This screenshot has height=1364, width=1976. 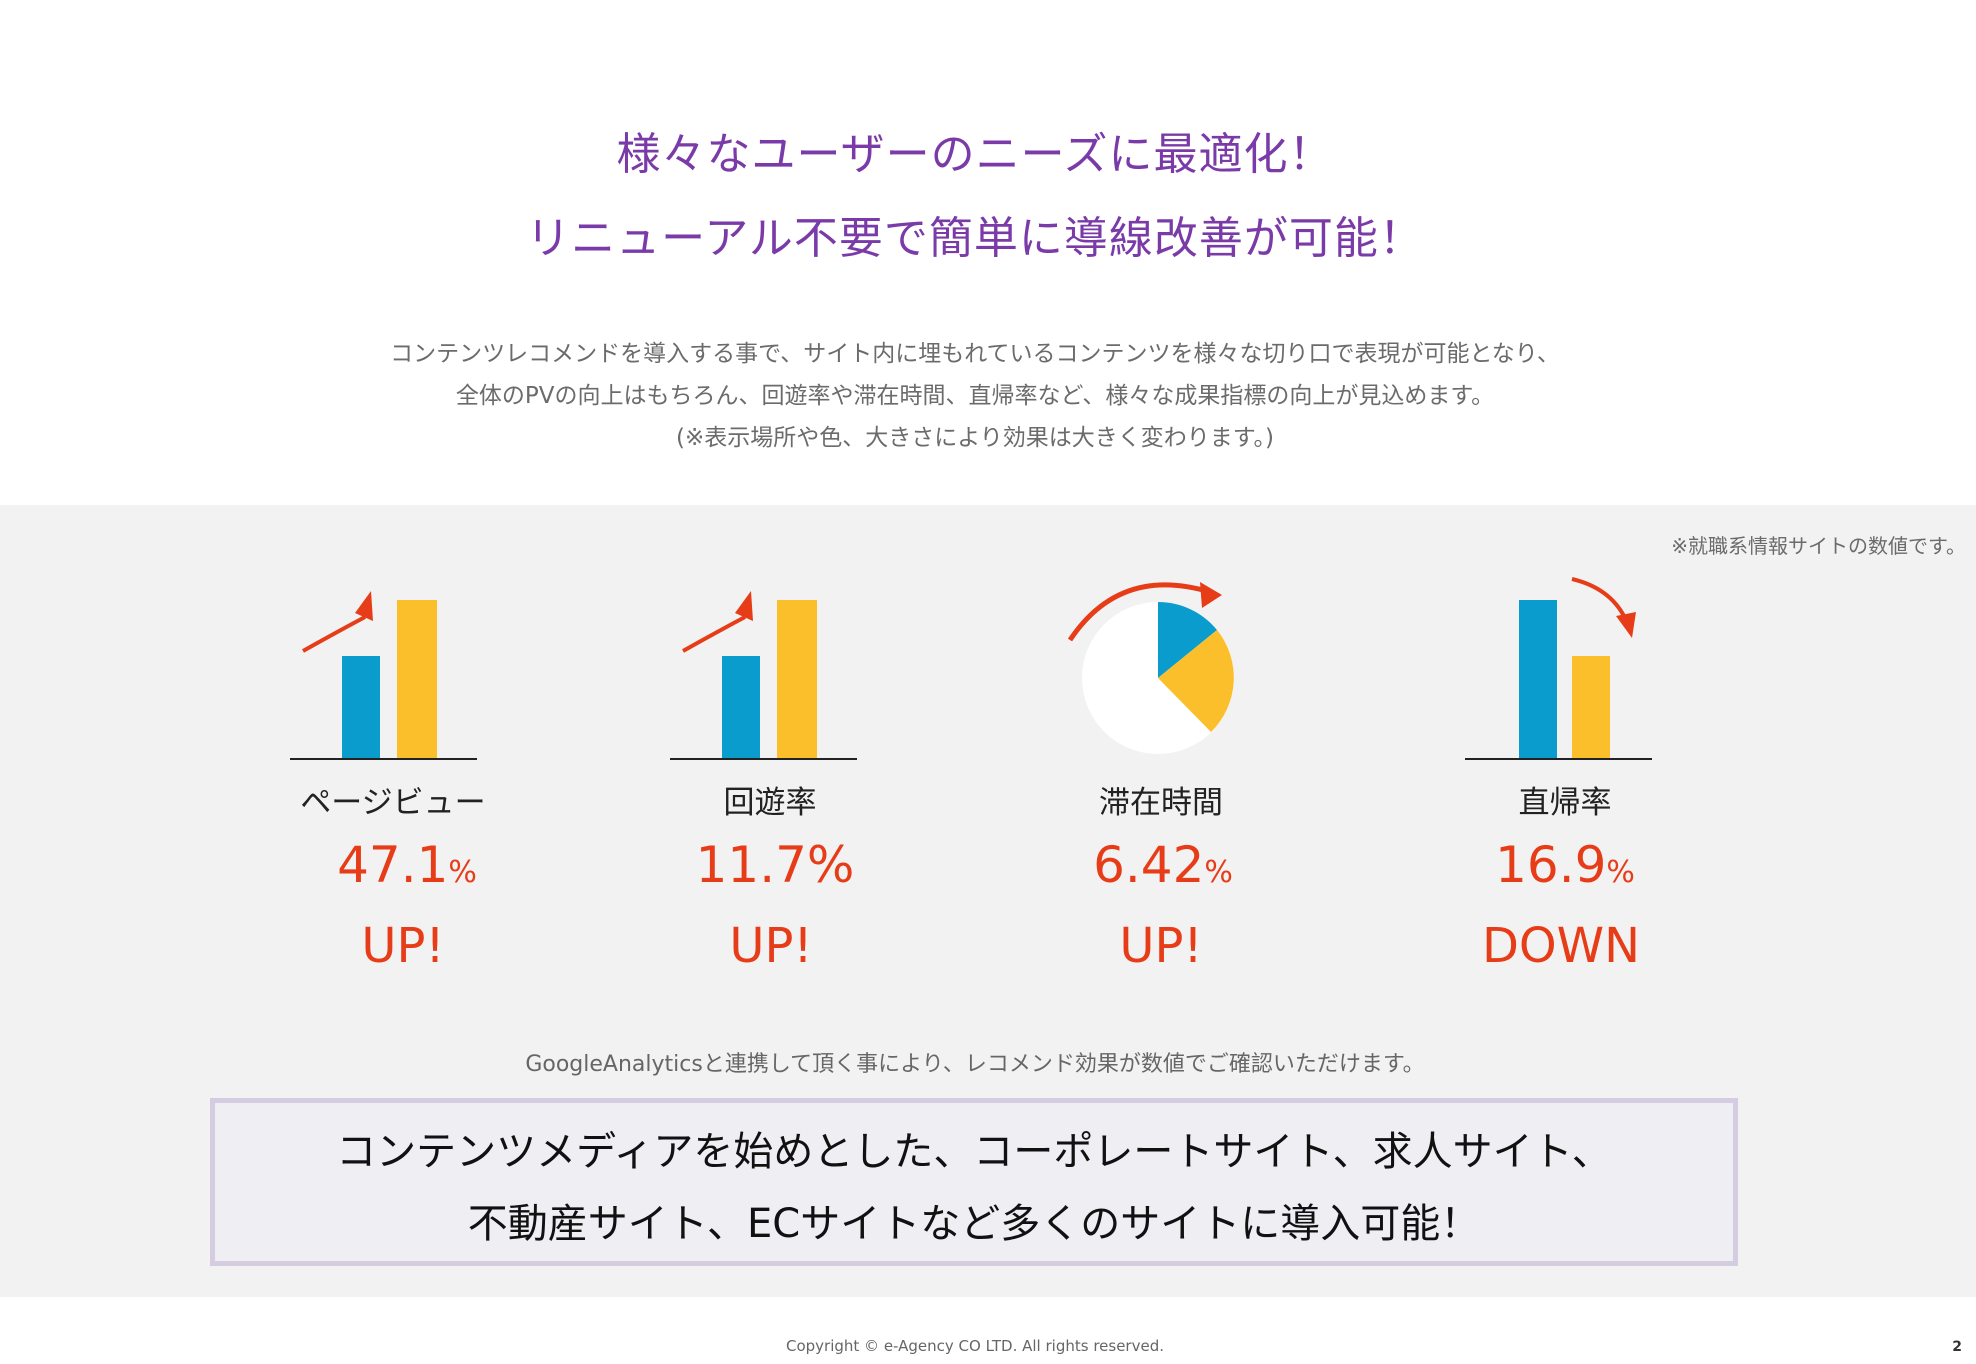 I want to click on metric-value: 11.7%, so click(x=775, y=865).